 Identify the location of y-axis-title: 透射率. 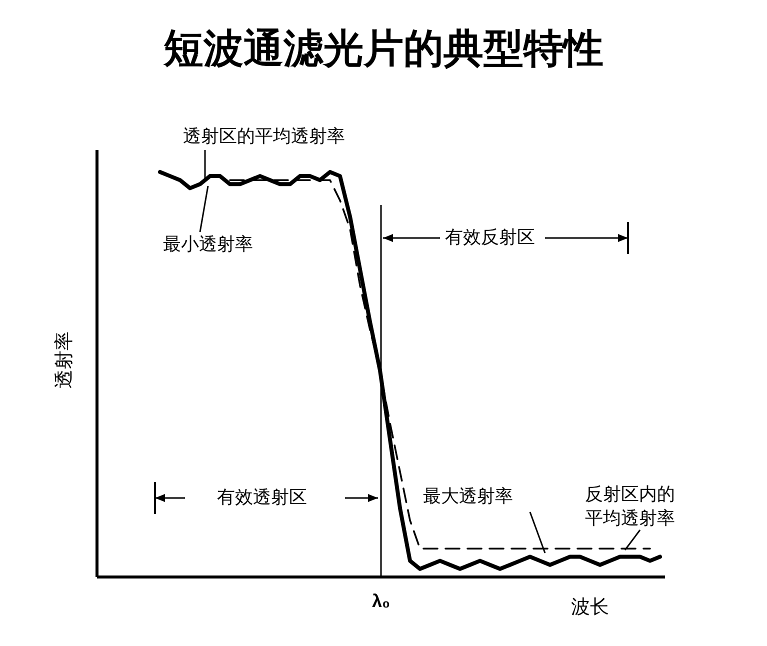
(64, 360).